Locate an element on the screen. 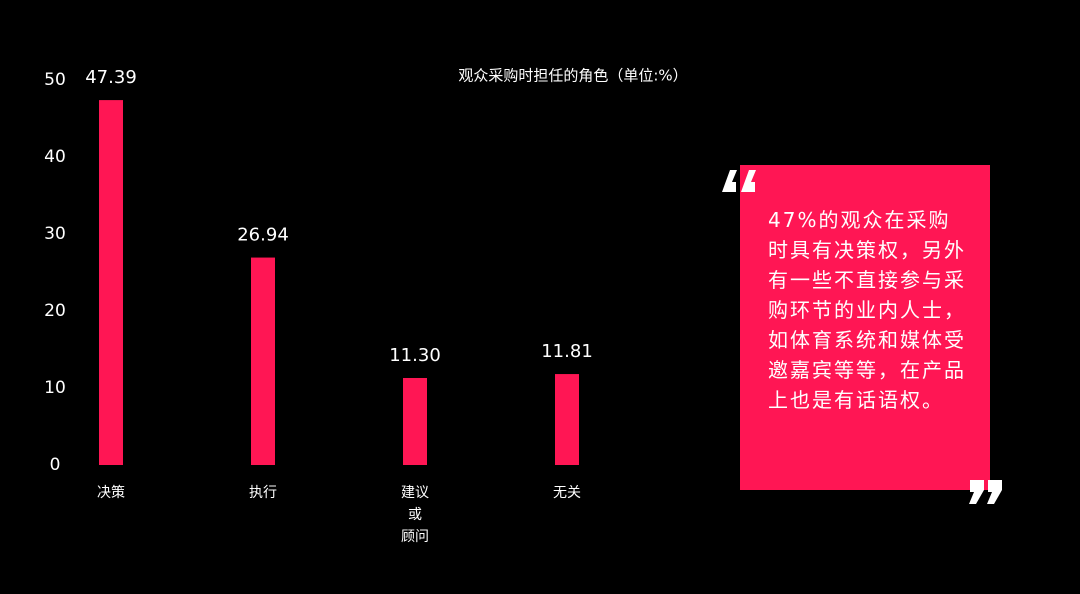 Image resolution: width=1080 pixels, height=594 pixels. value-label: 11.81 is located at coordinates (567, 351).